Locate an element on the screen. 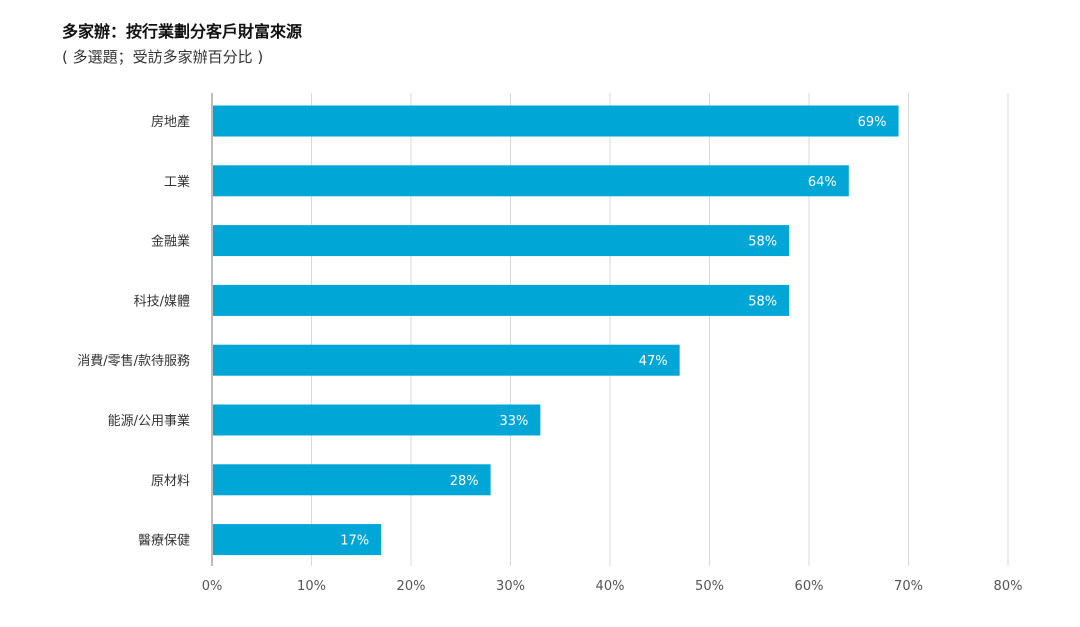 This screenshot has width=1080, height=627. x-tick-label: 20% is located at coordinates (411, 586).